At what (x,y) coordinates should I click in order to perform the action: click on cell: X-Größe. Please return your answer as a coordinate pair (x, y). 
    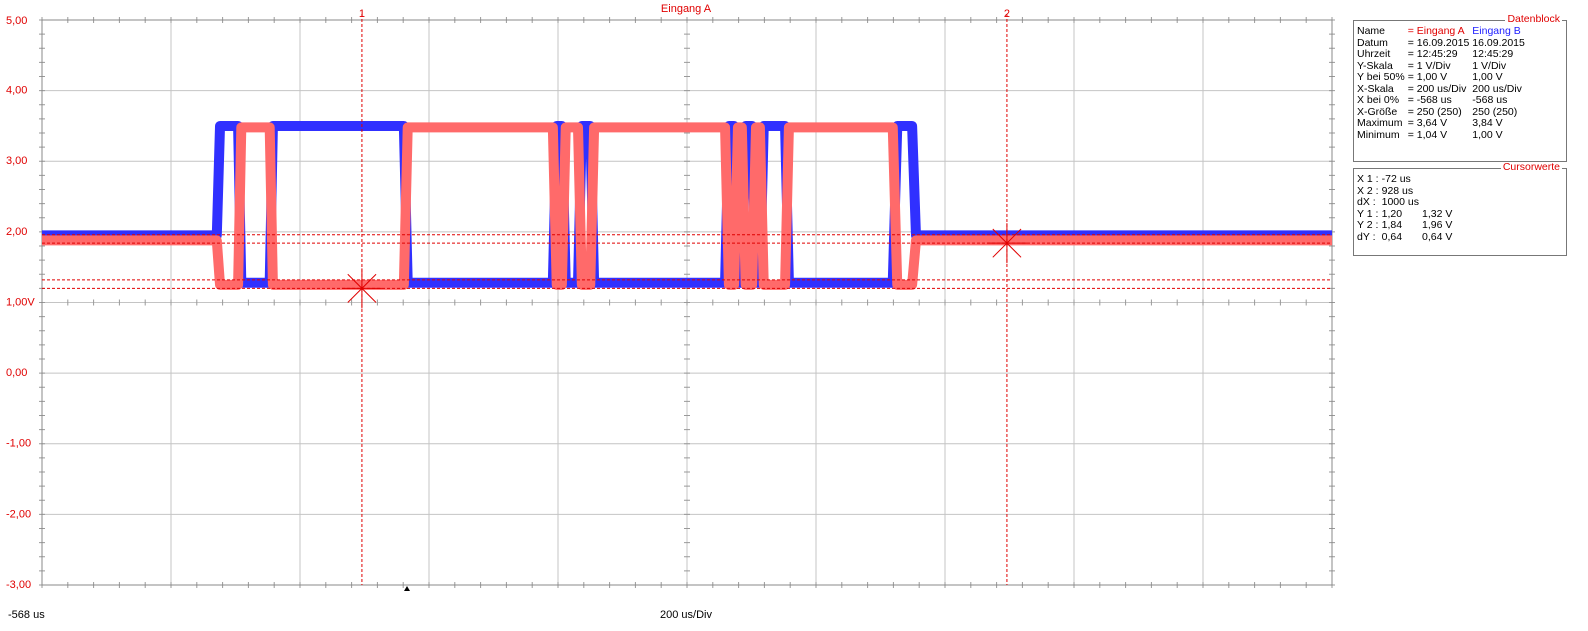
    Looking at the image, I should click on (1377, 111).